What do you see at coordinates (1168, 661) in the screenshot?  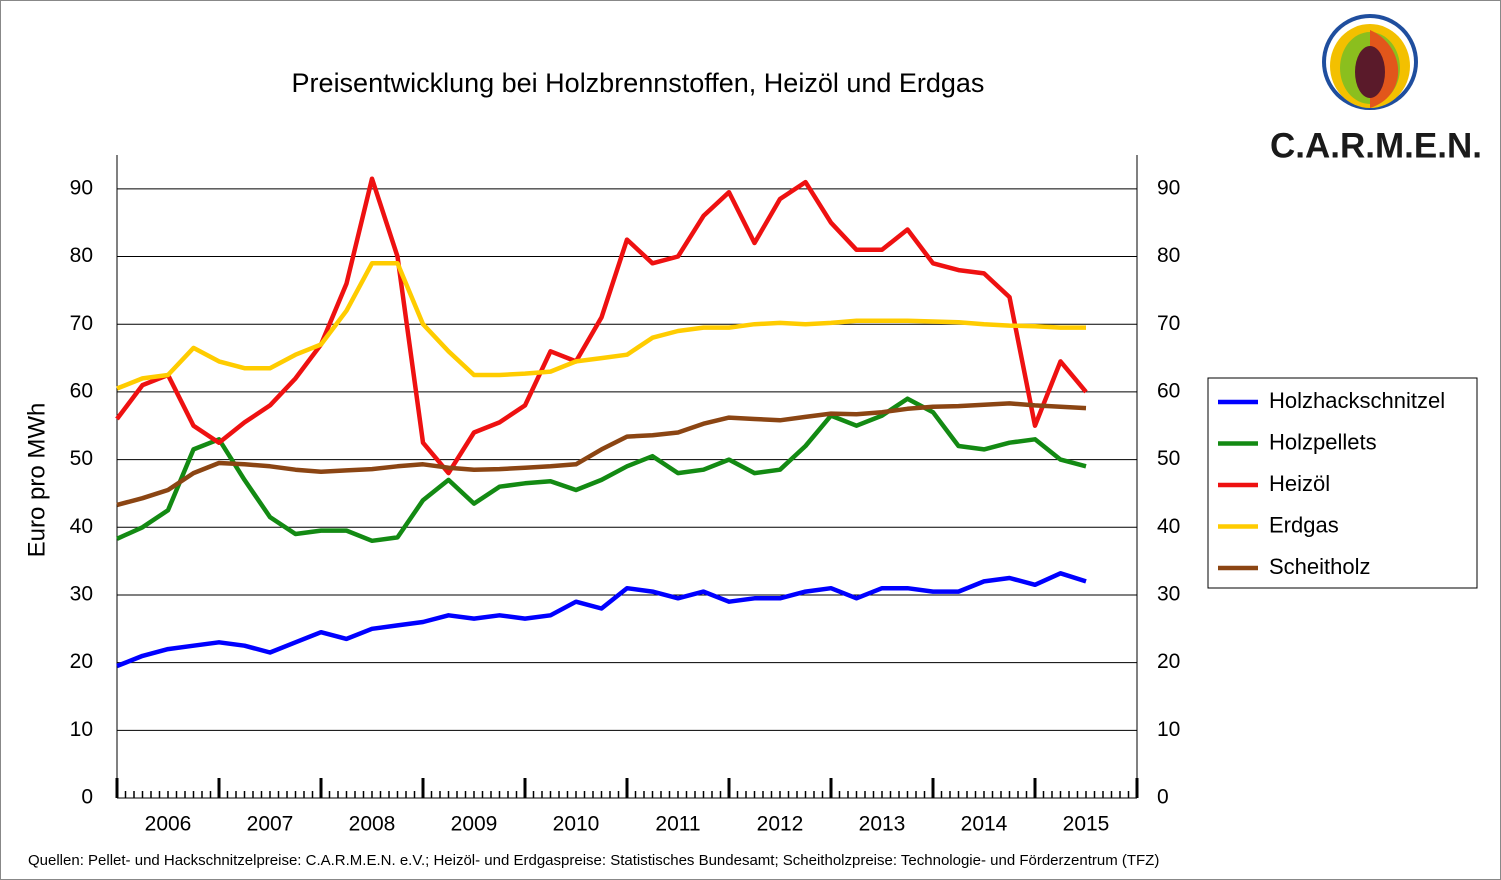 I see `y2-tick-label: 20` at bounding box center [1168, 661].